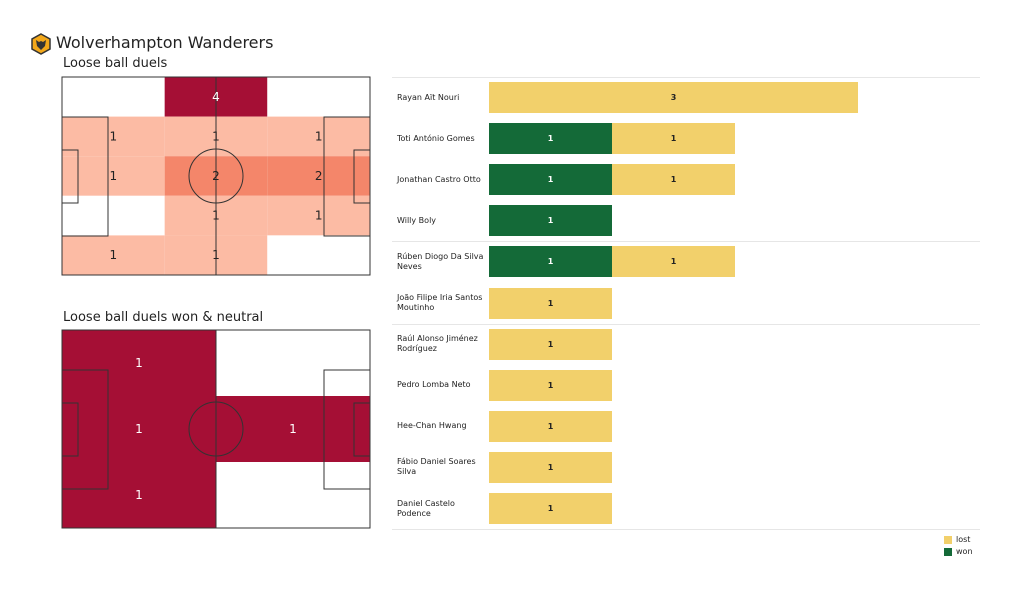 The image size is (1024, 602). I want to click on bar-value: 3, so click(673, 97).